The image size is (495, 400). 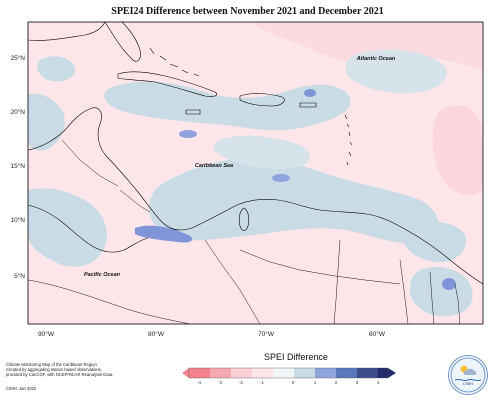 I want to click on lat-tick-label: 5°N, so click(x=19, y=276).